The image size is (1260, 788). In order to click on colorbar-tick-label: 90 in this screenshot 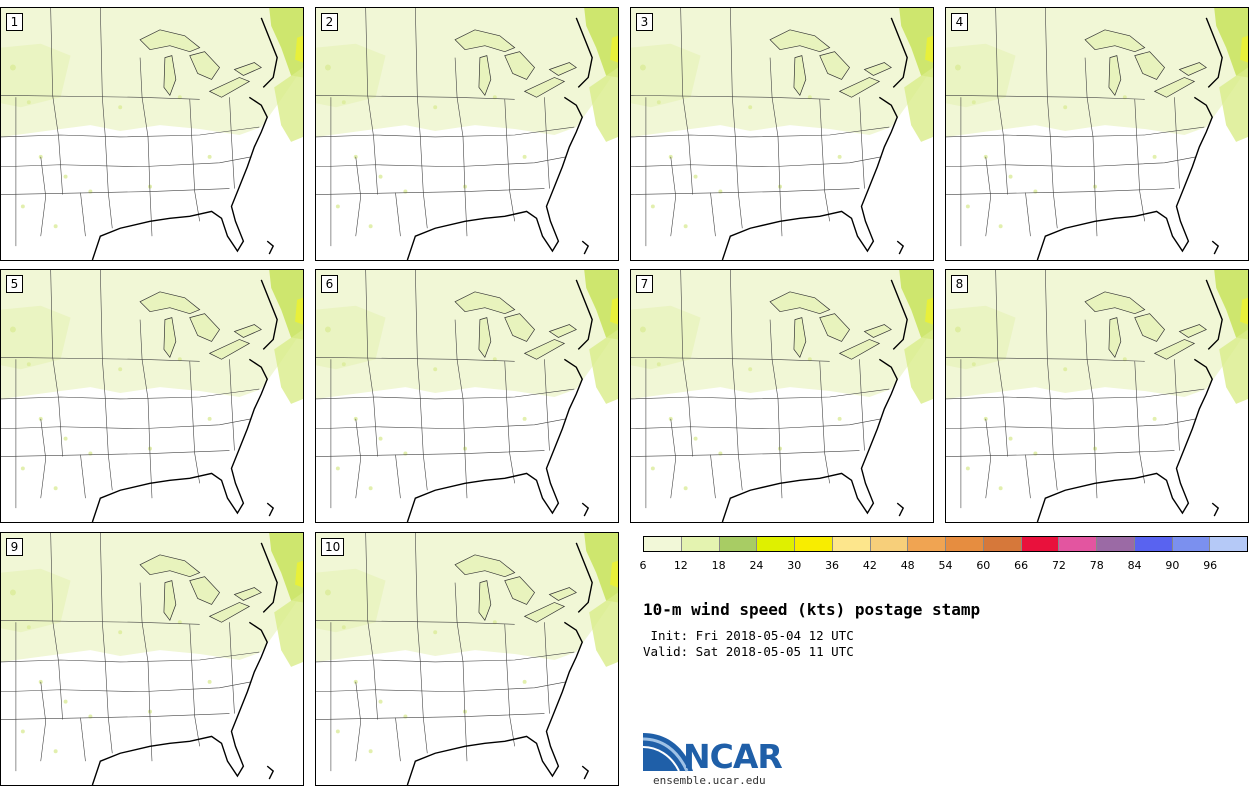, I will do `click(1172, 565)`.